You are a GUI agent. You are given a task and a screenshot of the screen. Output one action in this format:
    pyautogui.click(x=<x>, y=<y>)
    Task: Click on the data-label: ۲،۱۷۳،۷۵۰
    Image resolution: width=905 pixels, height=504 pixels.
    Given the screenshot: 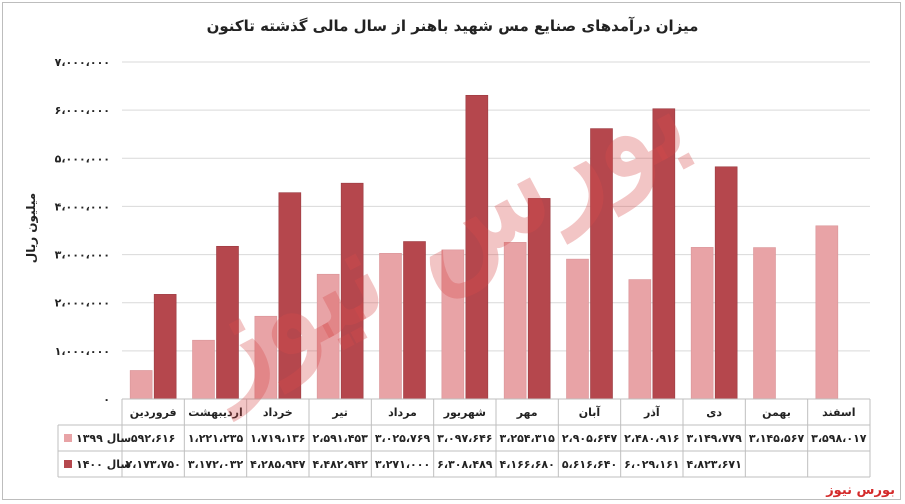 What is the action you would take?
    pyautogui.click(x=152, y=464)
    